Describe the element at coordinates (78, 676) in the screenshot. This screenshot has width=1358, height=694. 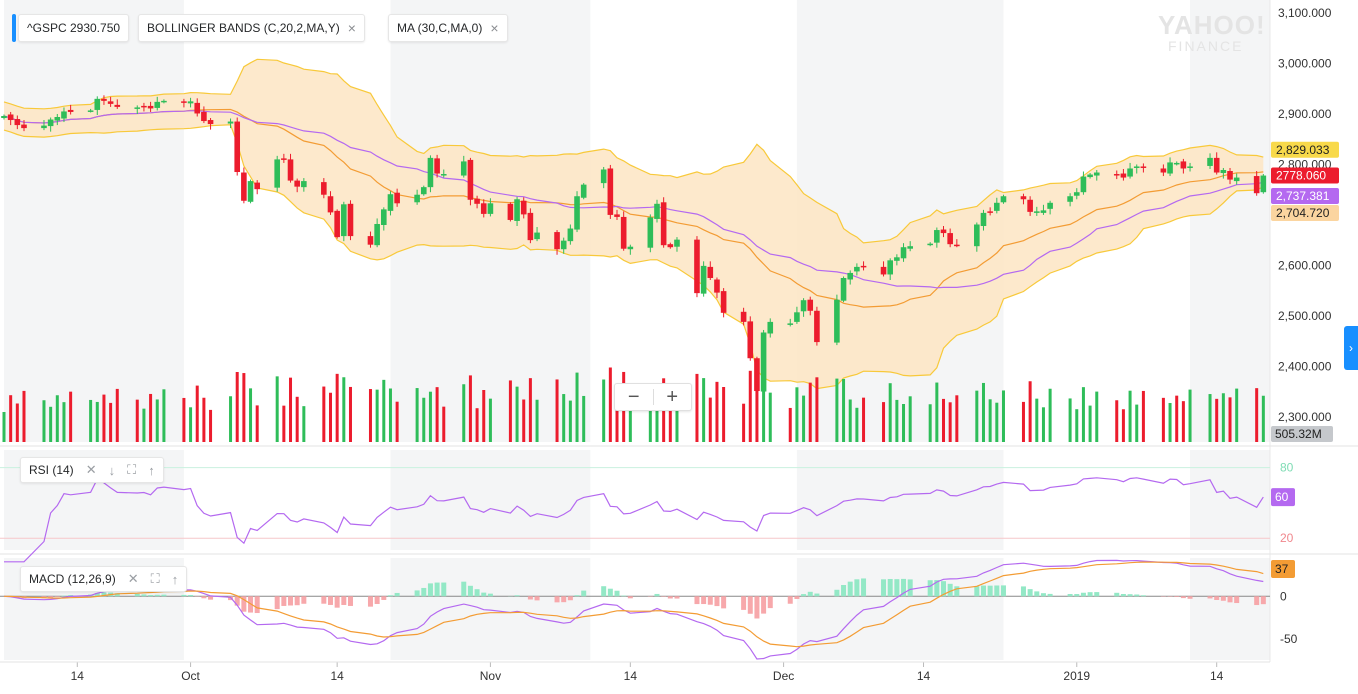
I see `x-tick-label: 14` at that location.